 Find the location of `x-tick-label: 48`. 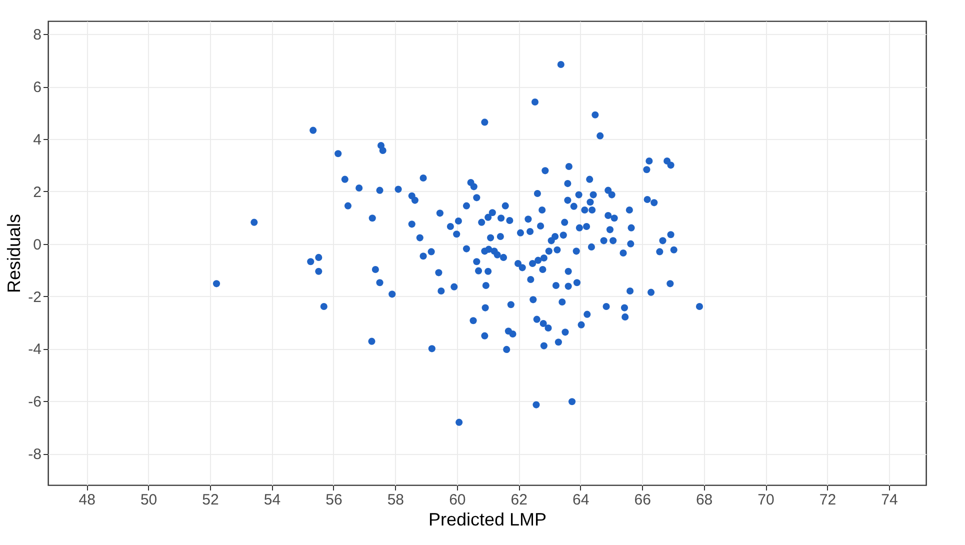

x-tick-label: 48 is located at coordinates (87, 500).